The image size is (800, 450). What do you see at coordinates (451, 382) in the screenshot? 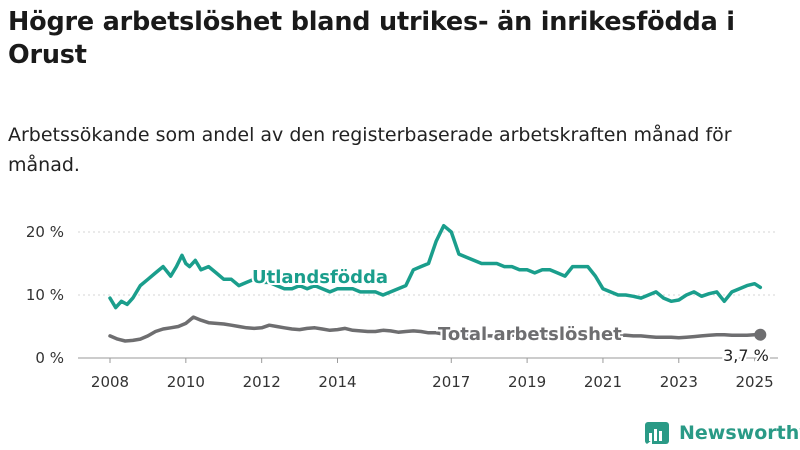
I see `x-tick-label: 2017` at bounding box center [451, 382].